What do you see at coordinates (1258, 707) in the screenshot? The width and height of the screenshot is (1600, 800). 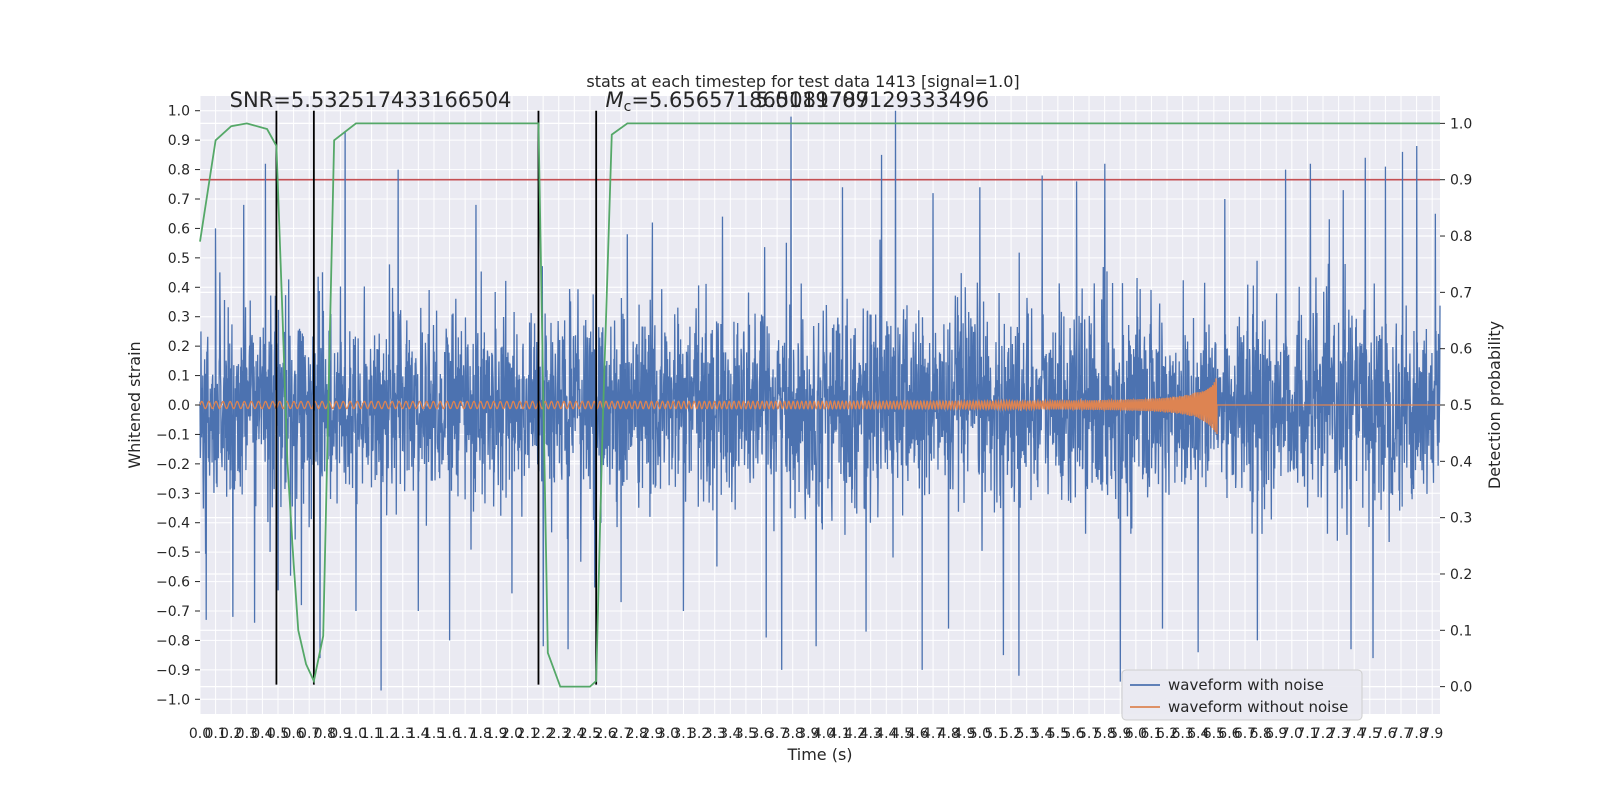 I see `legend-label: waveform without noise` at bounding box center [1258, 707].